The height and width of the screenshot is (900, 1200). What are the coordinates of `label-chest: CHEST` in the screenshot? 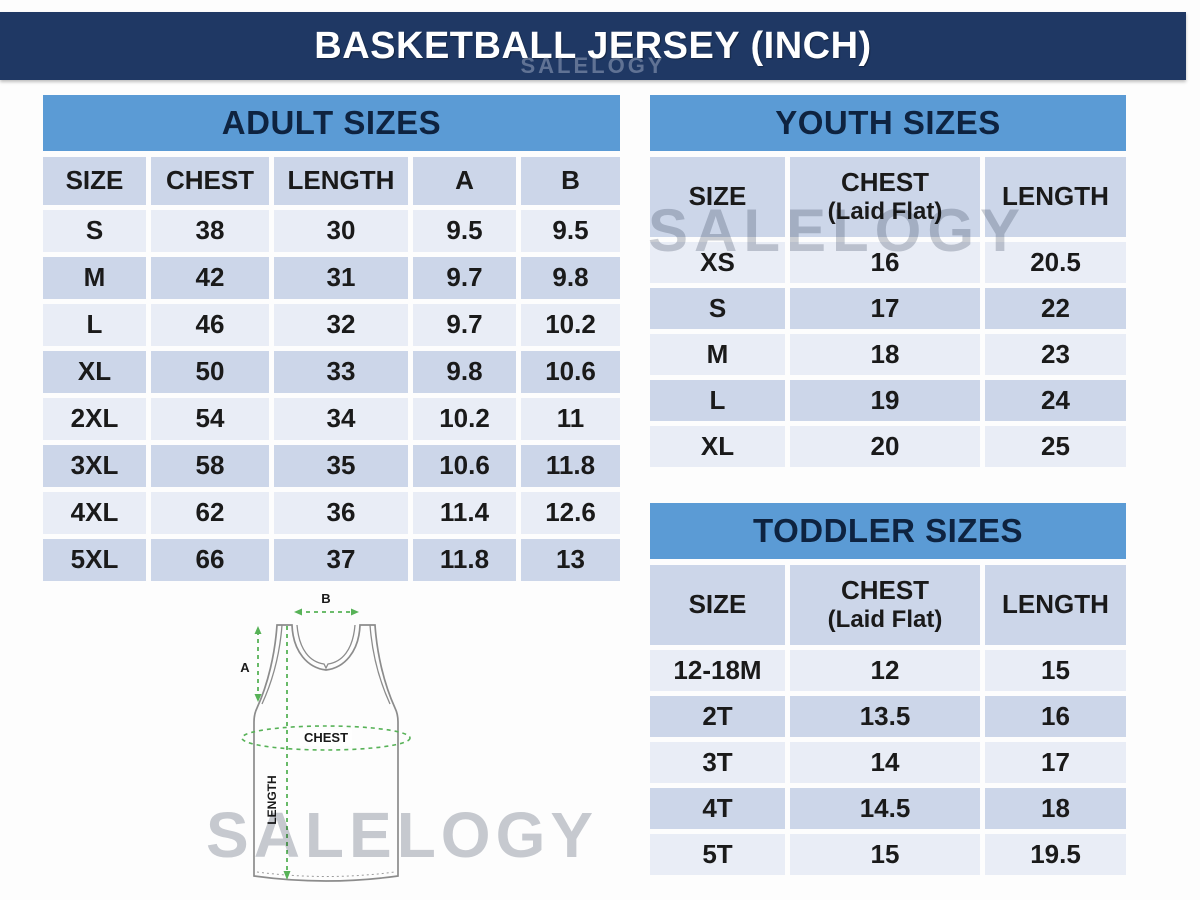 It's located at (326, 737).